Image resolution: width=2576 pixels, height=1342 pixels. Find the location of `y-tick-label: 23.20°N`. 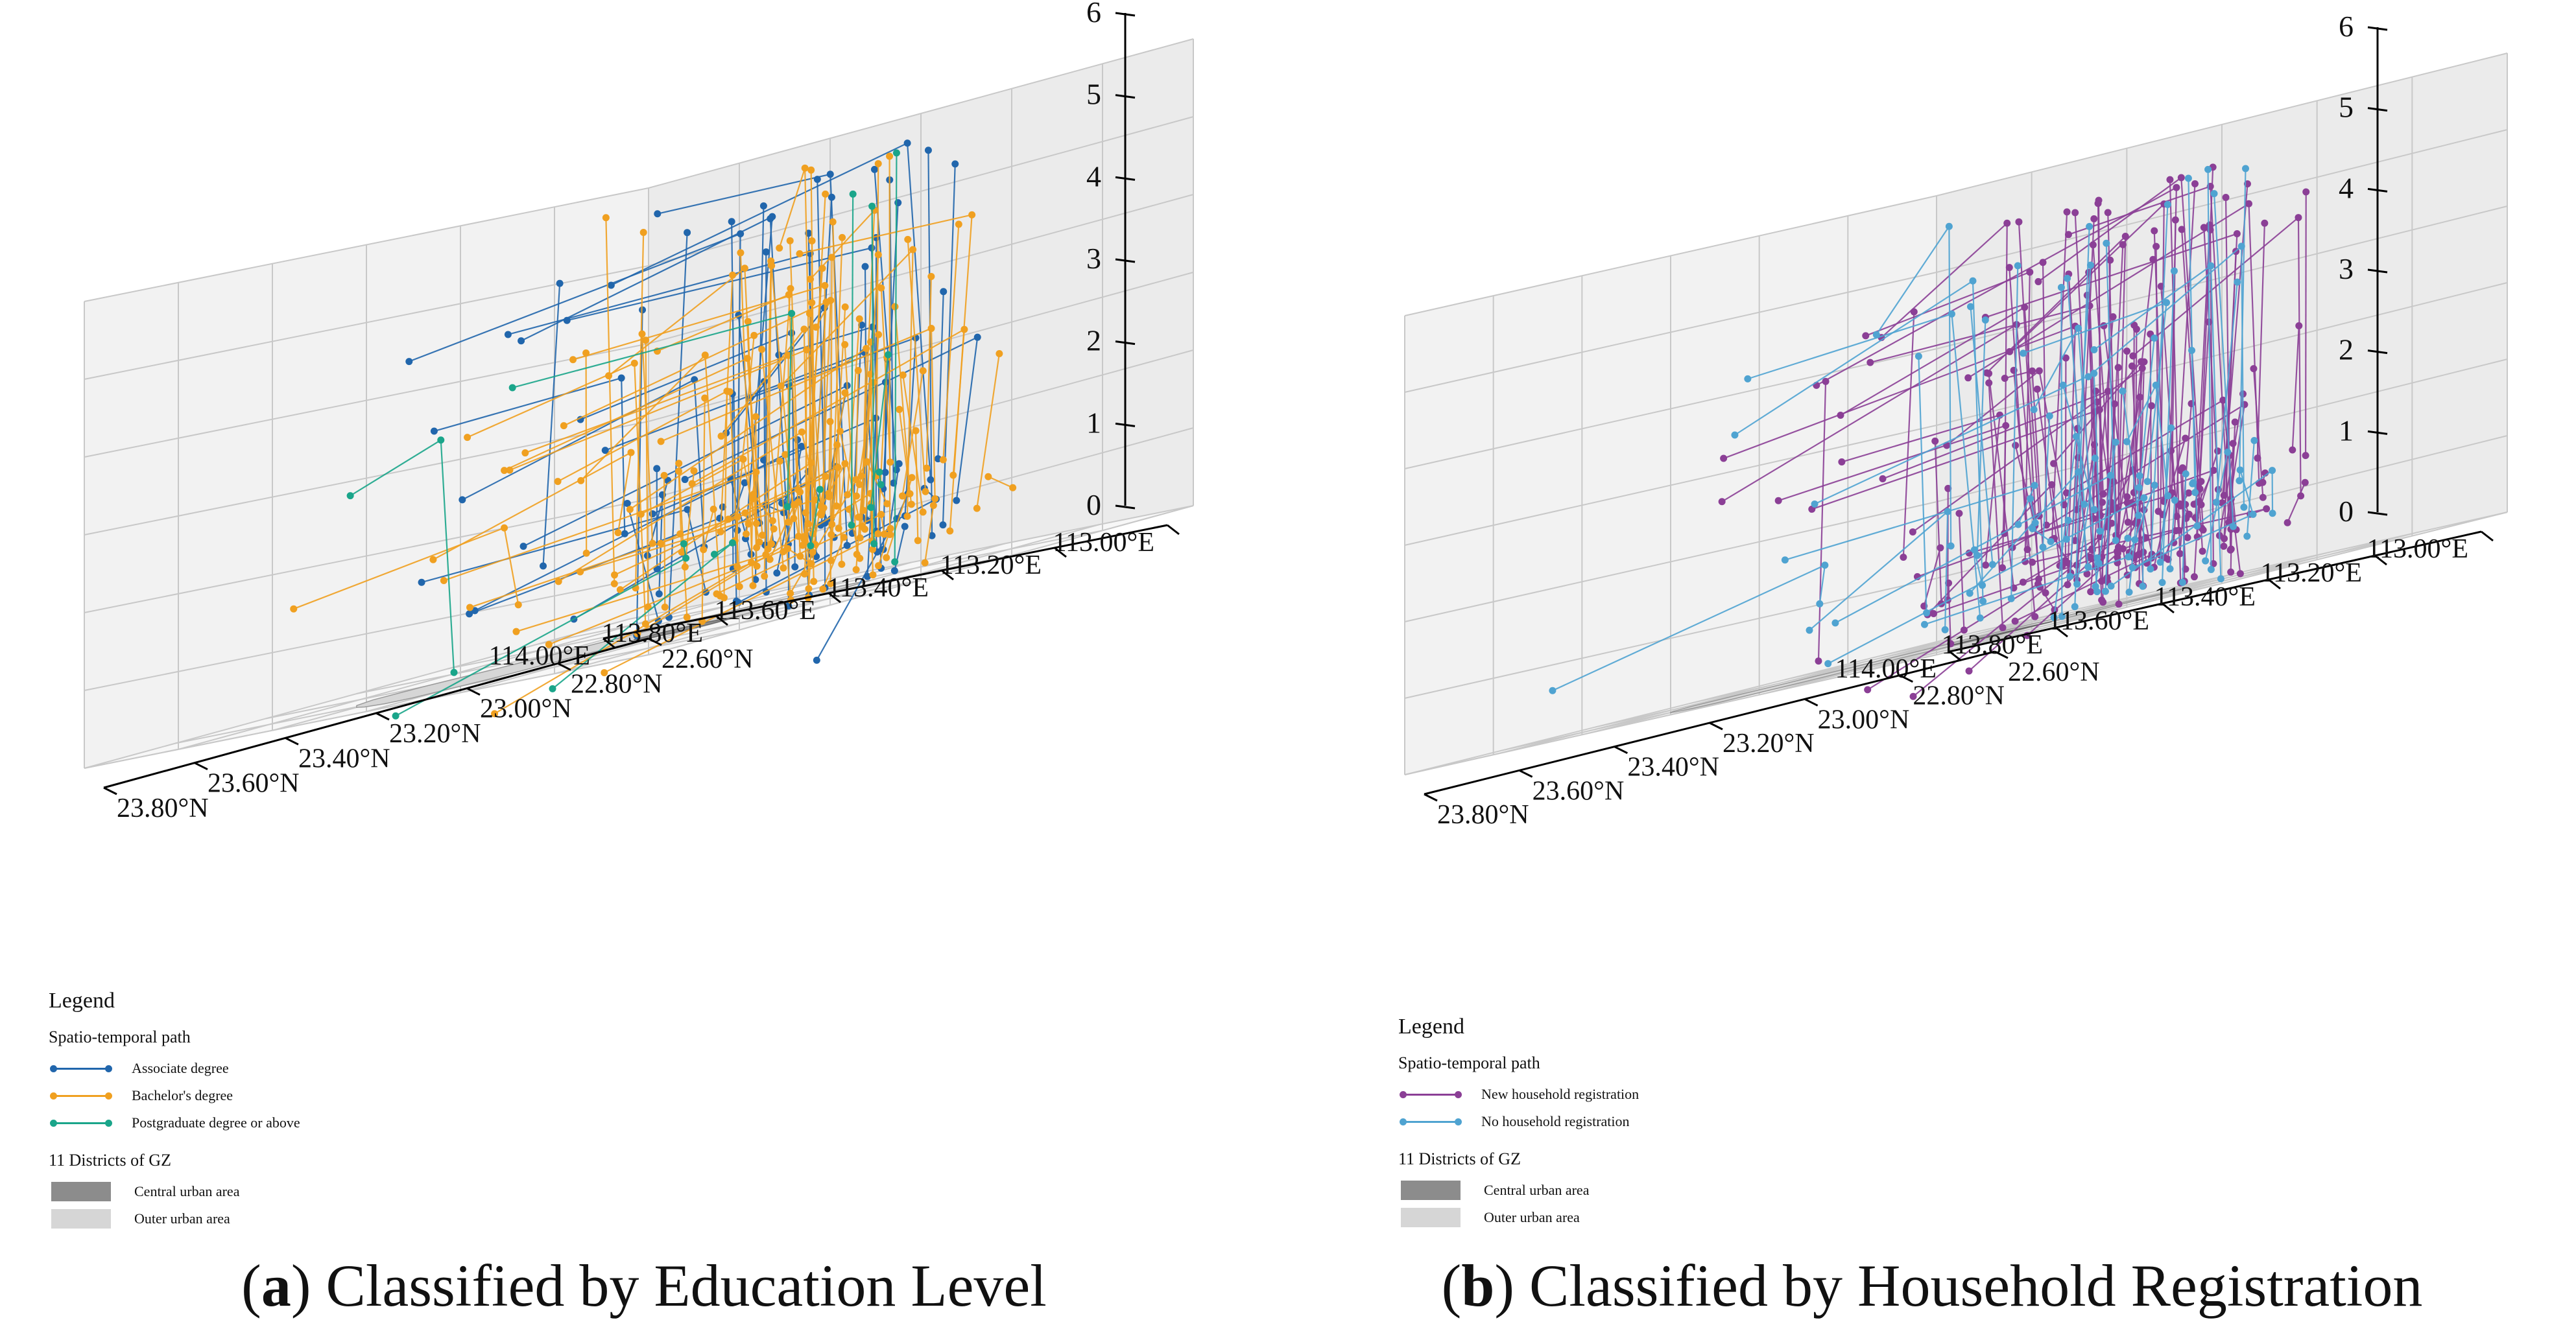

y-tick-label: 23.20°N is located at coordinates (1769, 744).